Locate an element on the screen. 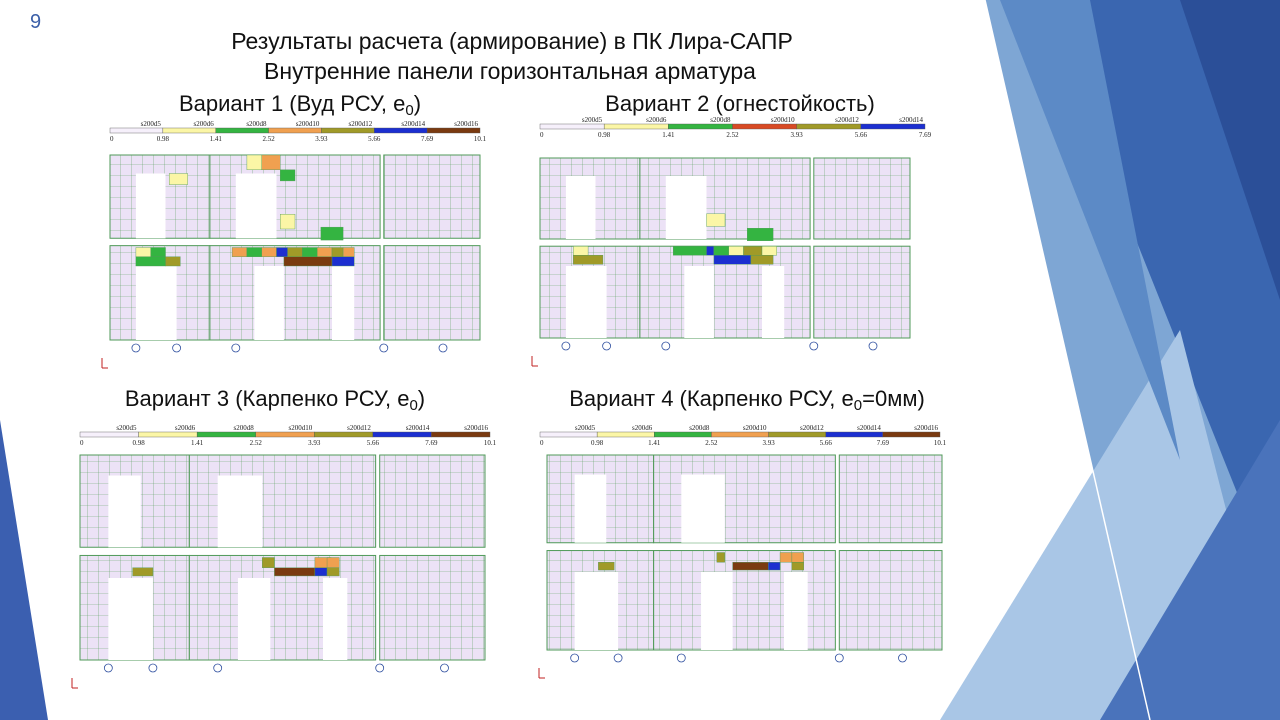  heading-text: Вариант 1 (Вуд РСУ, e is located at coordinates (292, 103).